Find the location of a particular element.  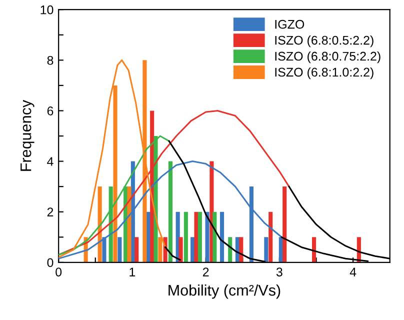

y-axis-title: Frequency is located at coordinates (27, 135).